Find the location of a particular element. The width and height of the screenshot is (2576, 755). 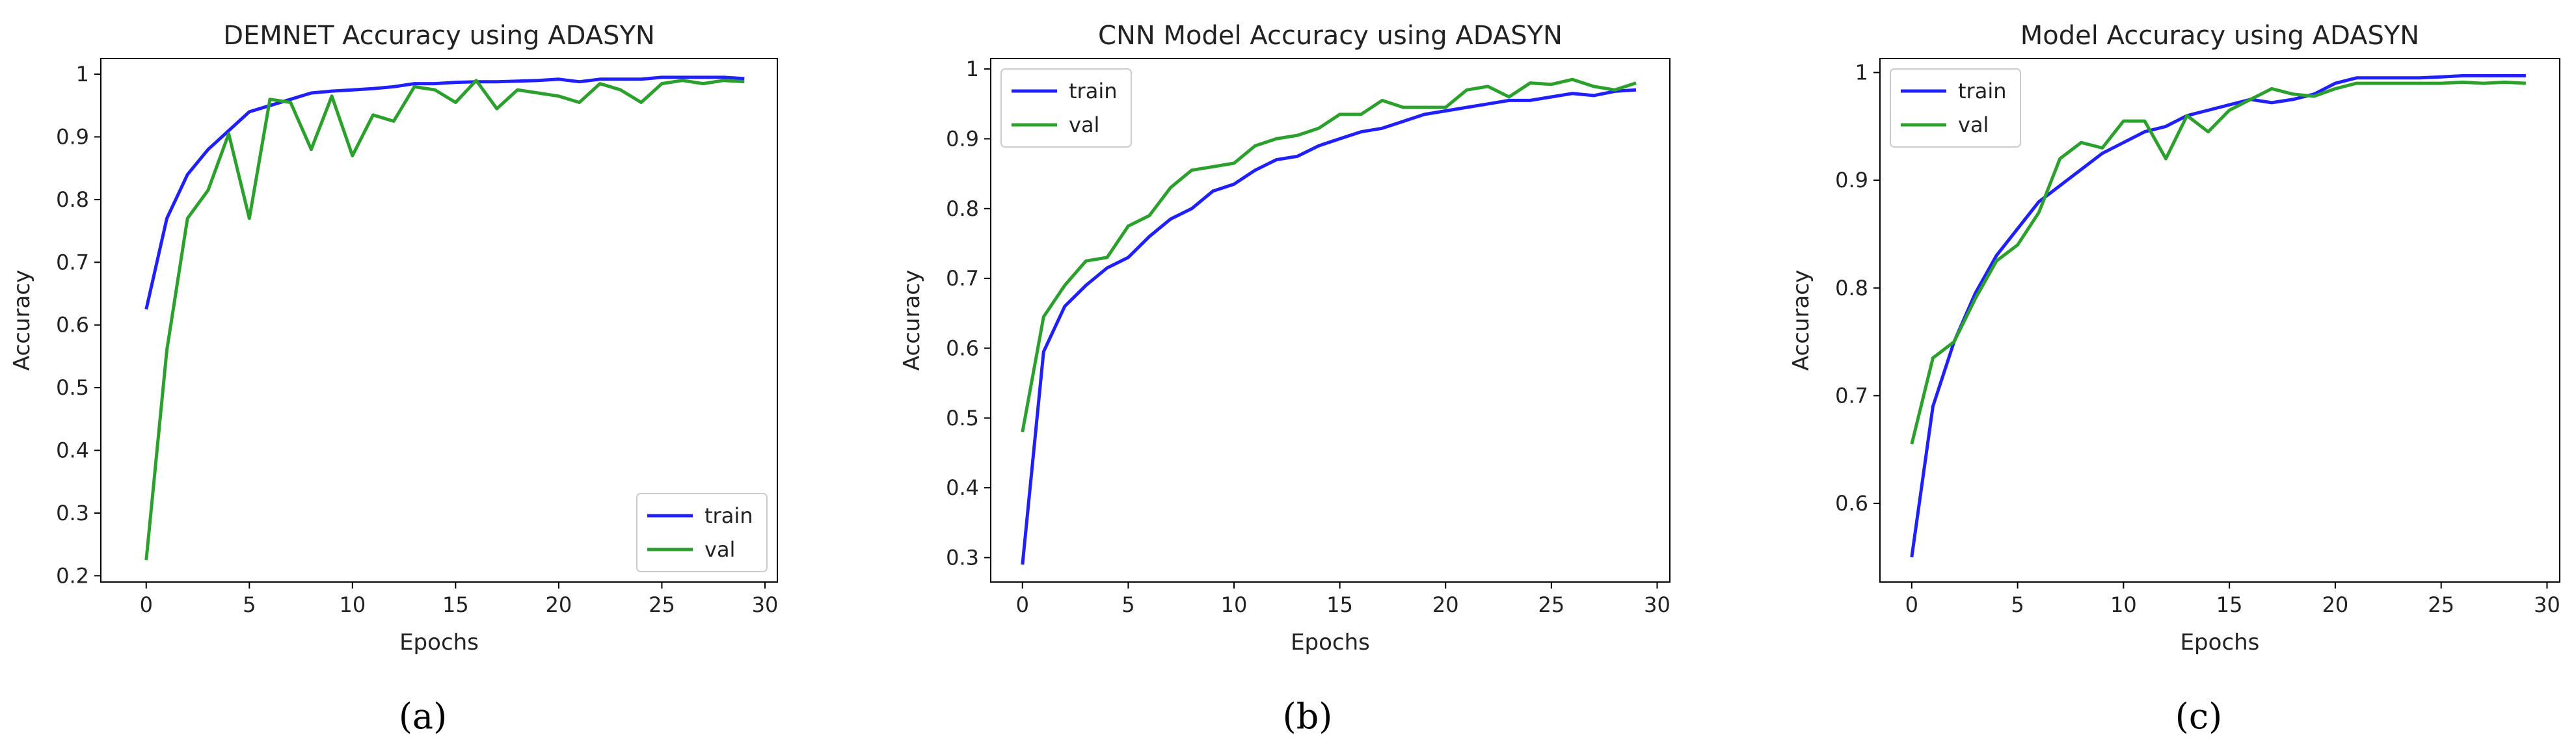

chart-title: Model Accuracy using ADASYN is located at coordinates (2219, 36).